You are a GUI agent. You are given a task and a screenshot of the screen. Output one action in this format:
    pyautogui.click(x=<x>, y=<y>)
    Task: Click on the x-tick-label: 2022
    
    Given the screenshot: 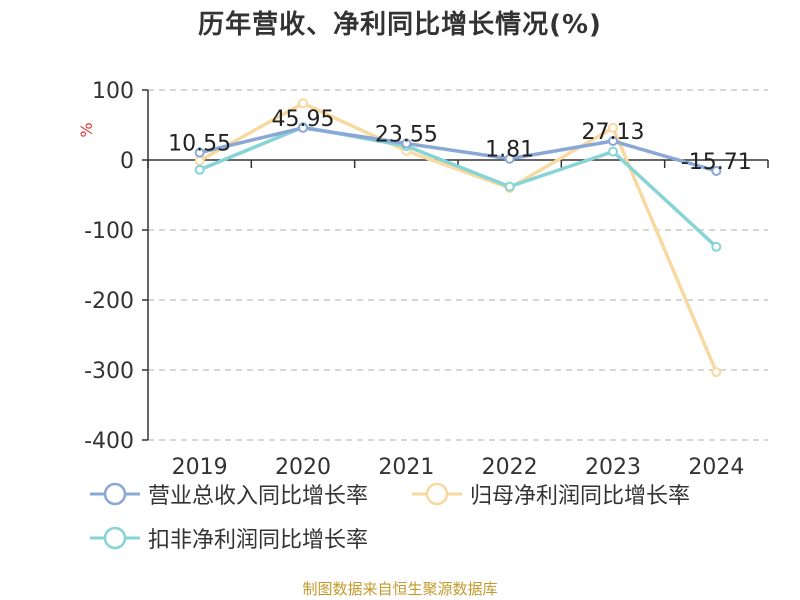 What is the action you would take?
    pyautogui.click(x=510, y=467)
    